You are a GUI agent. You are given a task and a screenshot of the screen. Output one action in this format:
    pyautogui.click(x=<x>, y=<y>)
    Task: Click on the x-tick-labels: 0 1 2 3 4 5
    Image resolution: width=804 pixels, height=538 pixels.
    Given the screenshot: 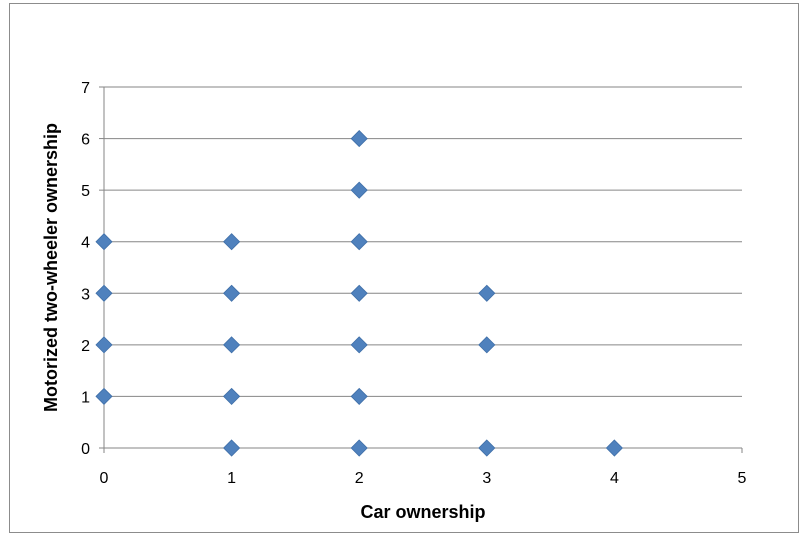 What is the action you would take?
    pyautogui.click(x=423, y=478)
    